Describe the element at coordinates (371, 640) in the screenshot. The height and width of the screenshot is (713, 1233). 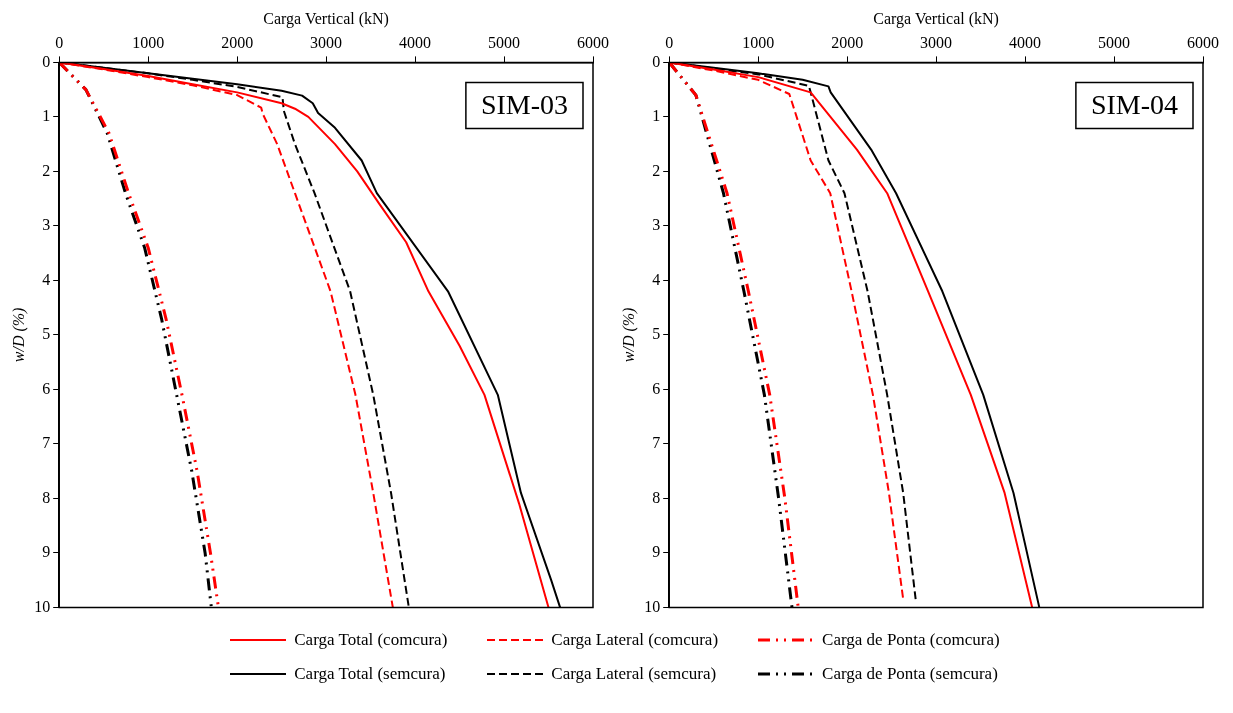
I see `legend-label: Carga Total (comcura)` at that location.